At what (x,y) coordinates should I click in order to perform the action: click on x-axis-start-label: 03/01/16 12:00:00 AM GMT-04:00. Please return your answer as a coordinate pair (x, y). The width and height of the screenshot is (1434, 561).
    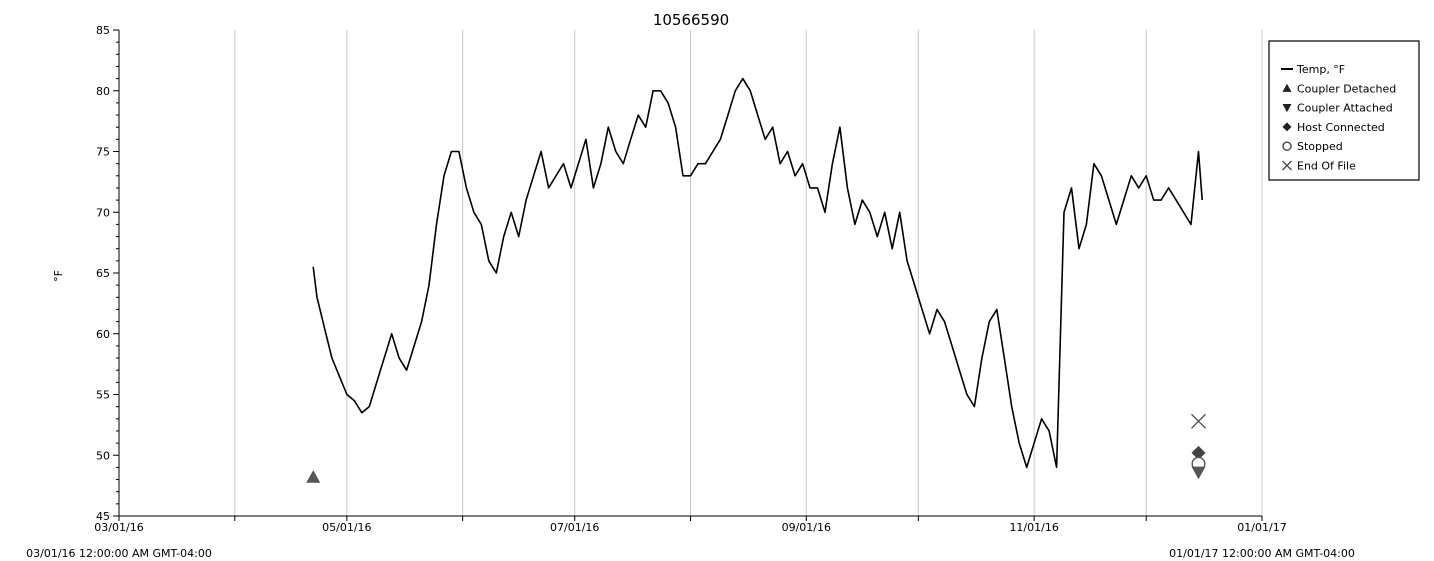
    Looking at the image, I should click on (119, 553).